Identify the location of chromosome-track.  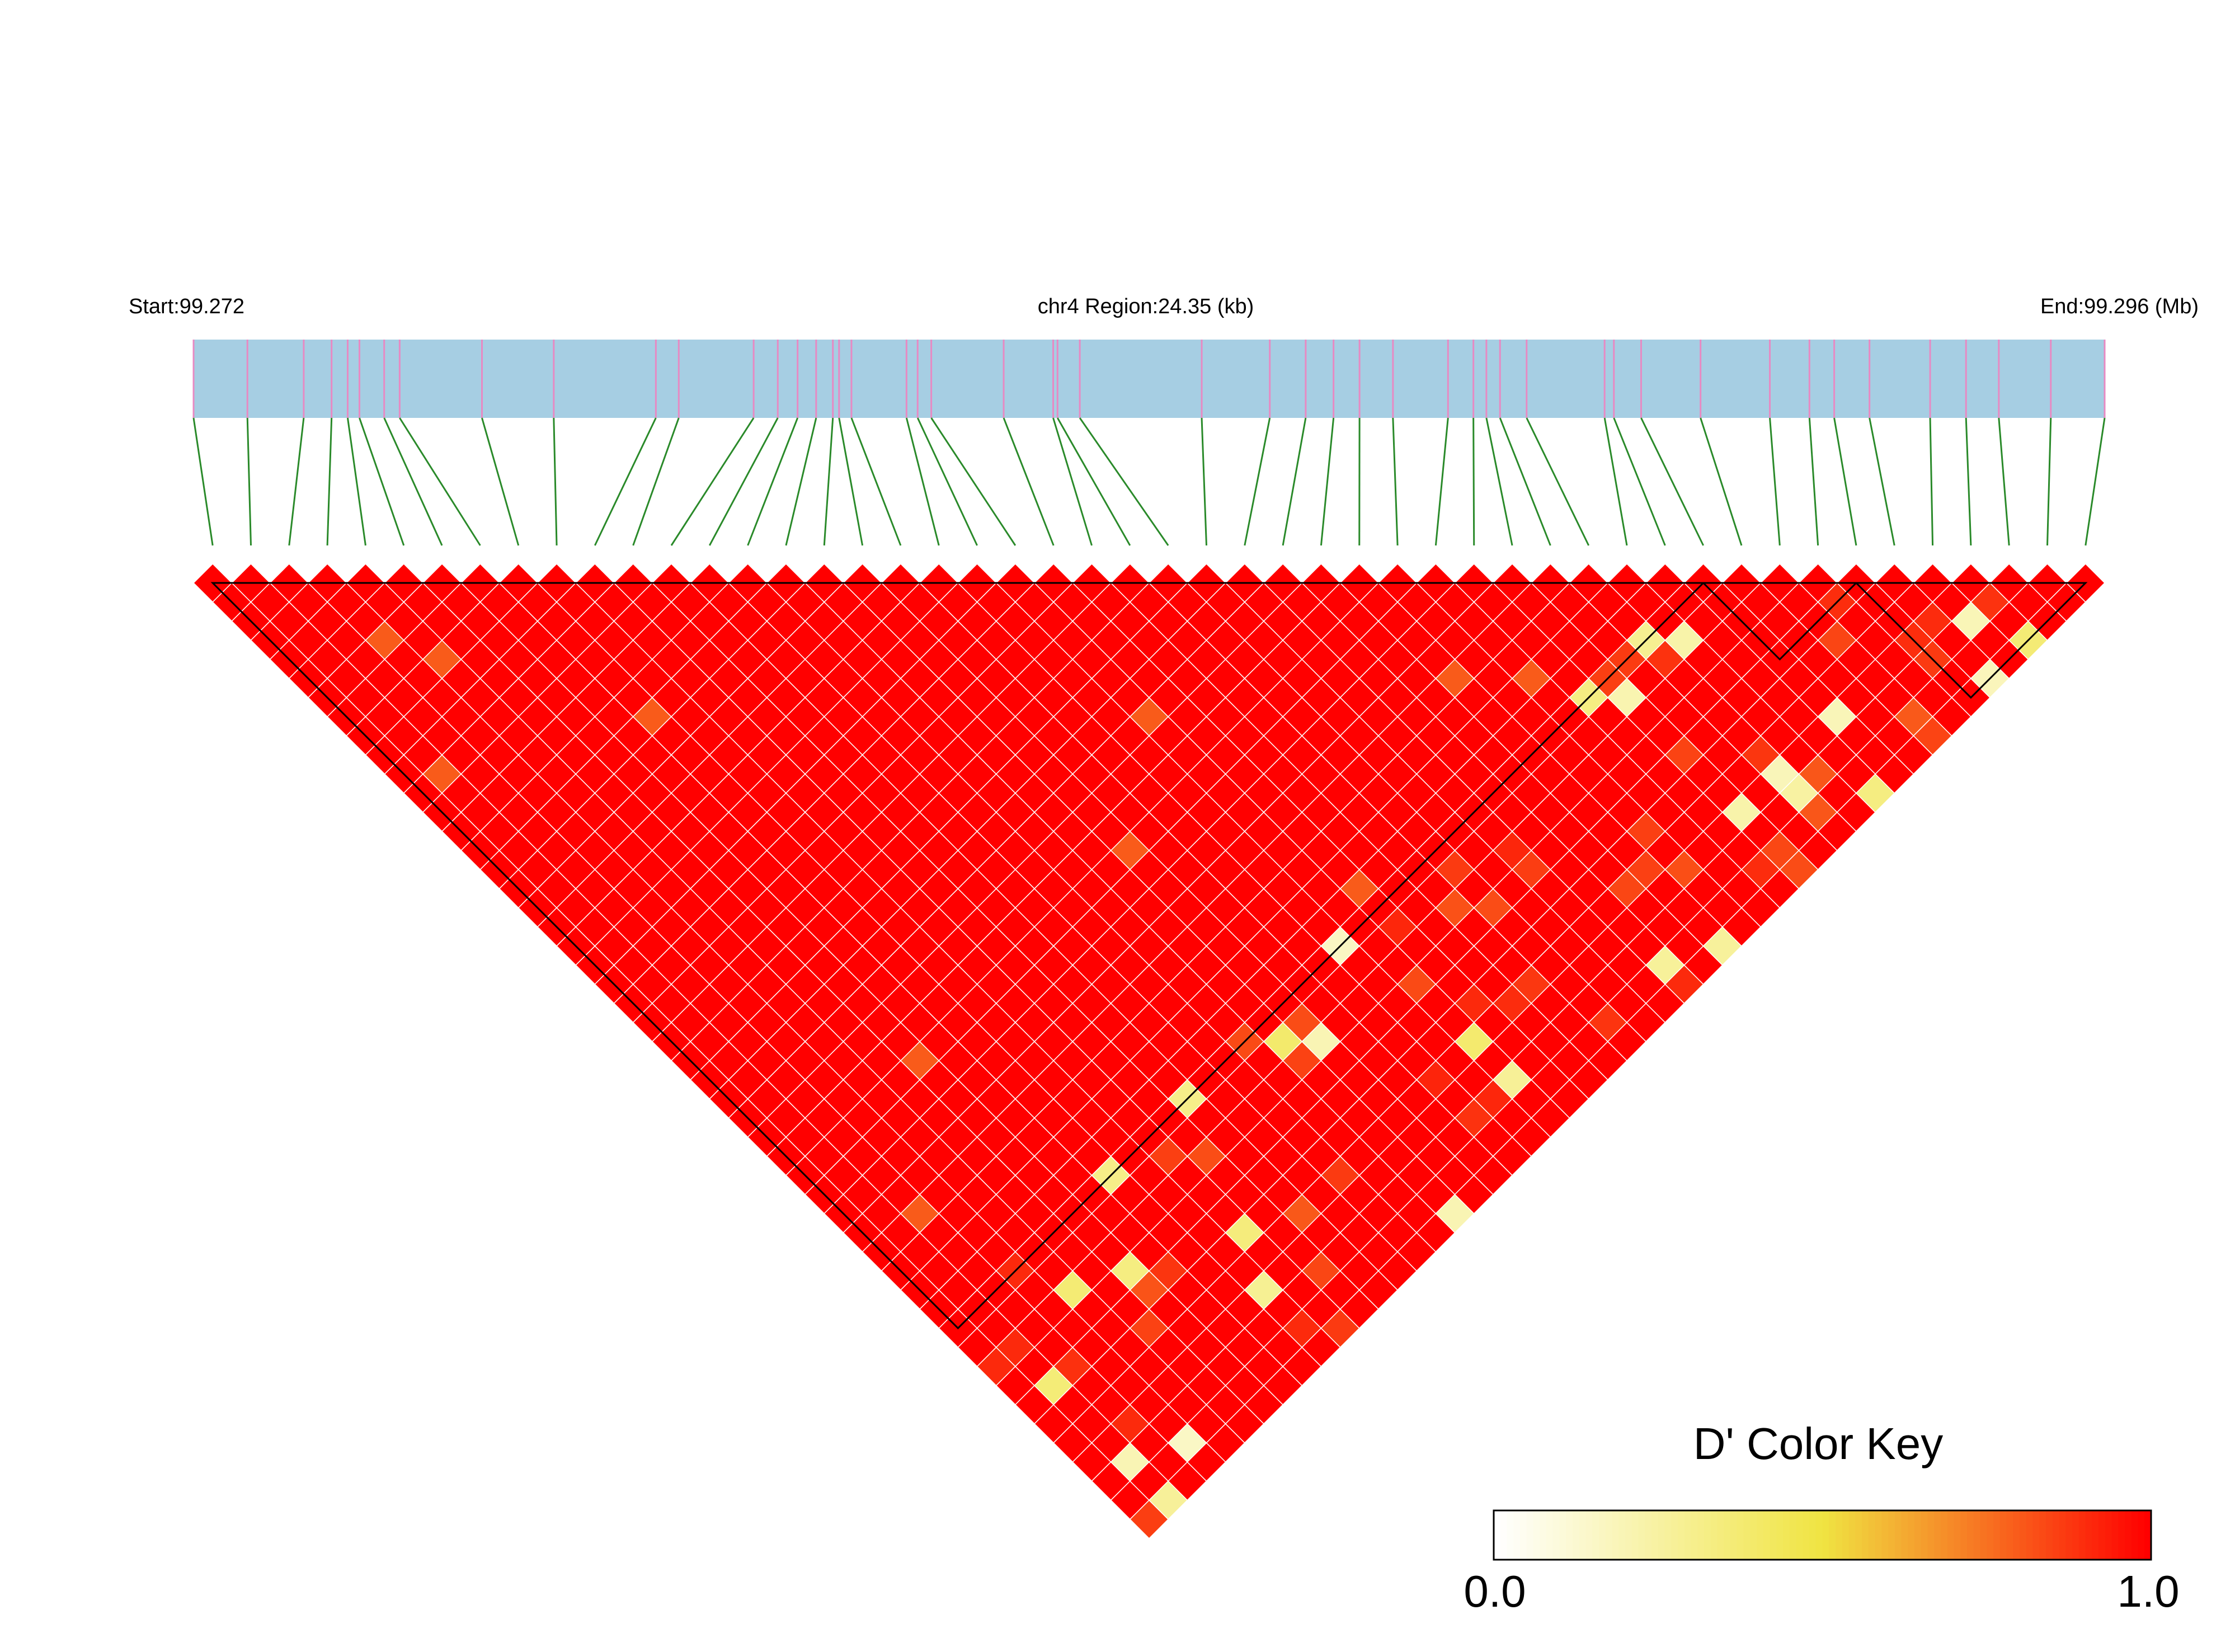
(1149, 379).